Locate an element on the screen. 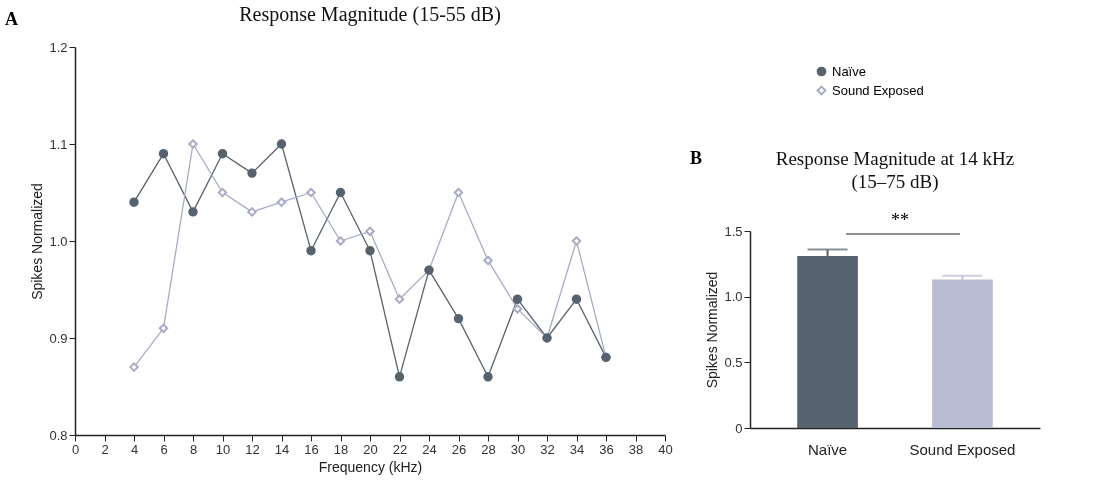  x-tick-label: 36 is located at coordinates (606, 449).